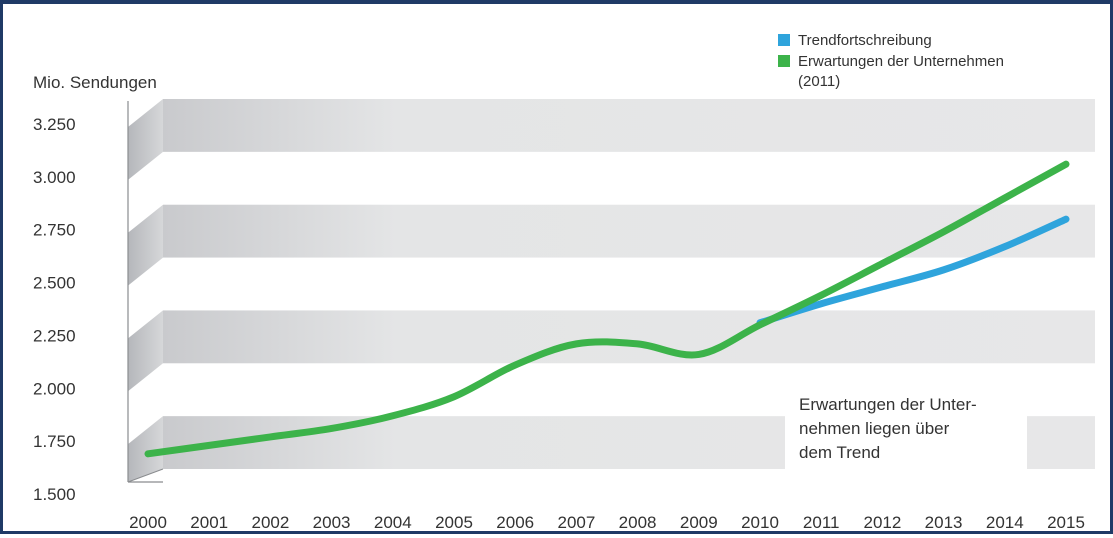 Image resolution: width=1113 pixels, height=538 pixels. Describe the element at coordinates (54, 177) in the screenshot. I see `y-tick-label: 3.000` at that location.